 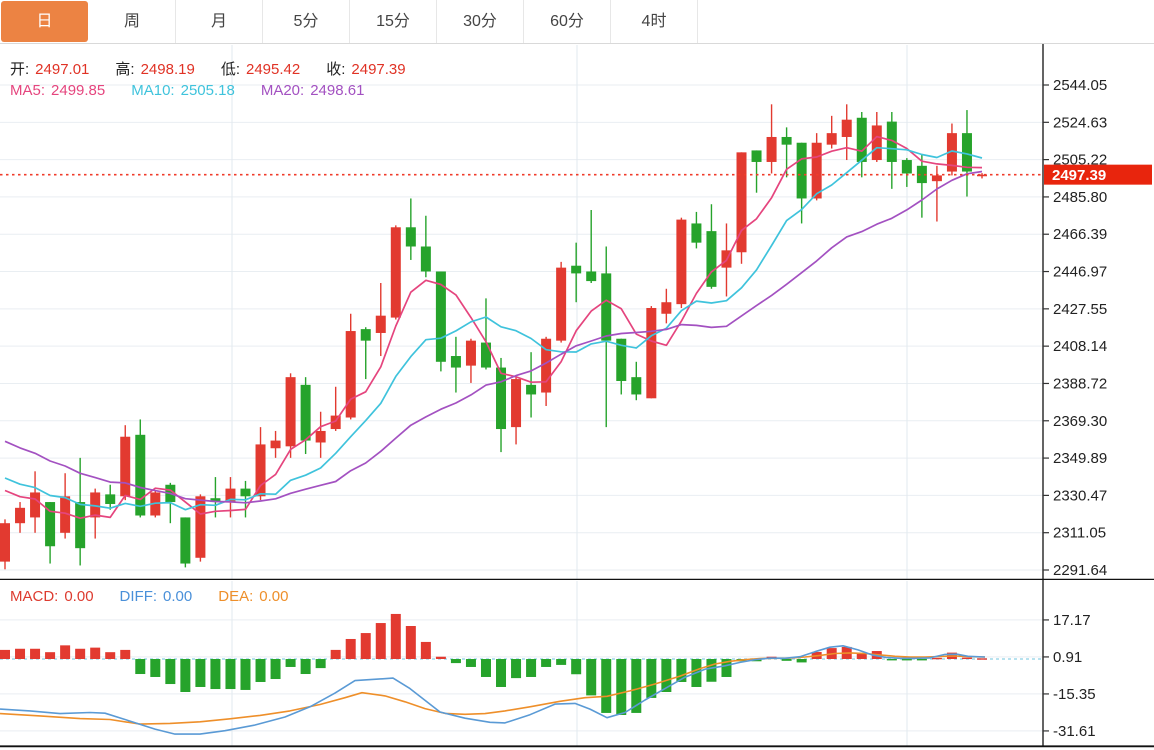 What do you see at coordinates (1080, 458) in the screenshot?
I see `price-axis-label: 2349.89` at bounding box center [1080, 458].